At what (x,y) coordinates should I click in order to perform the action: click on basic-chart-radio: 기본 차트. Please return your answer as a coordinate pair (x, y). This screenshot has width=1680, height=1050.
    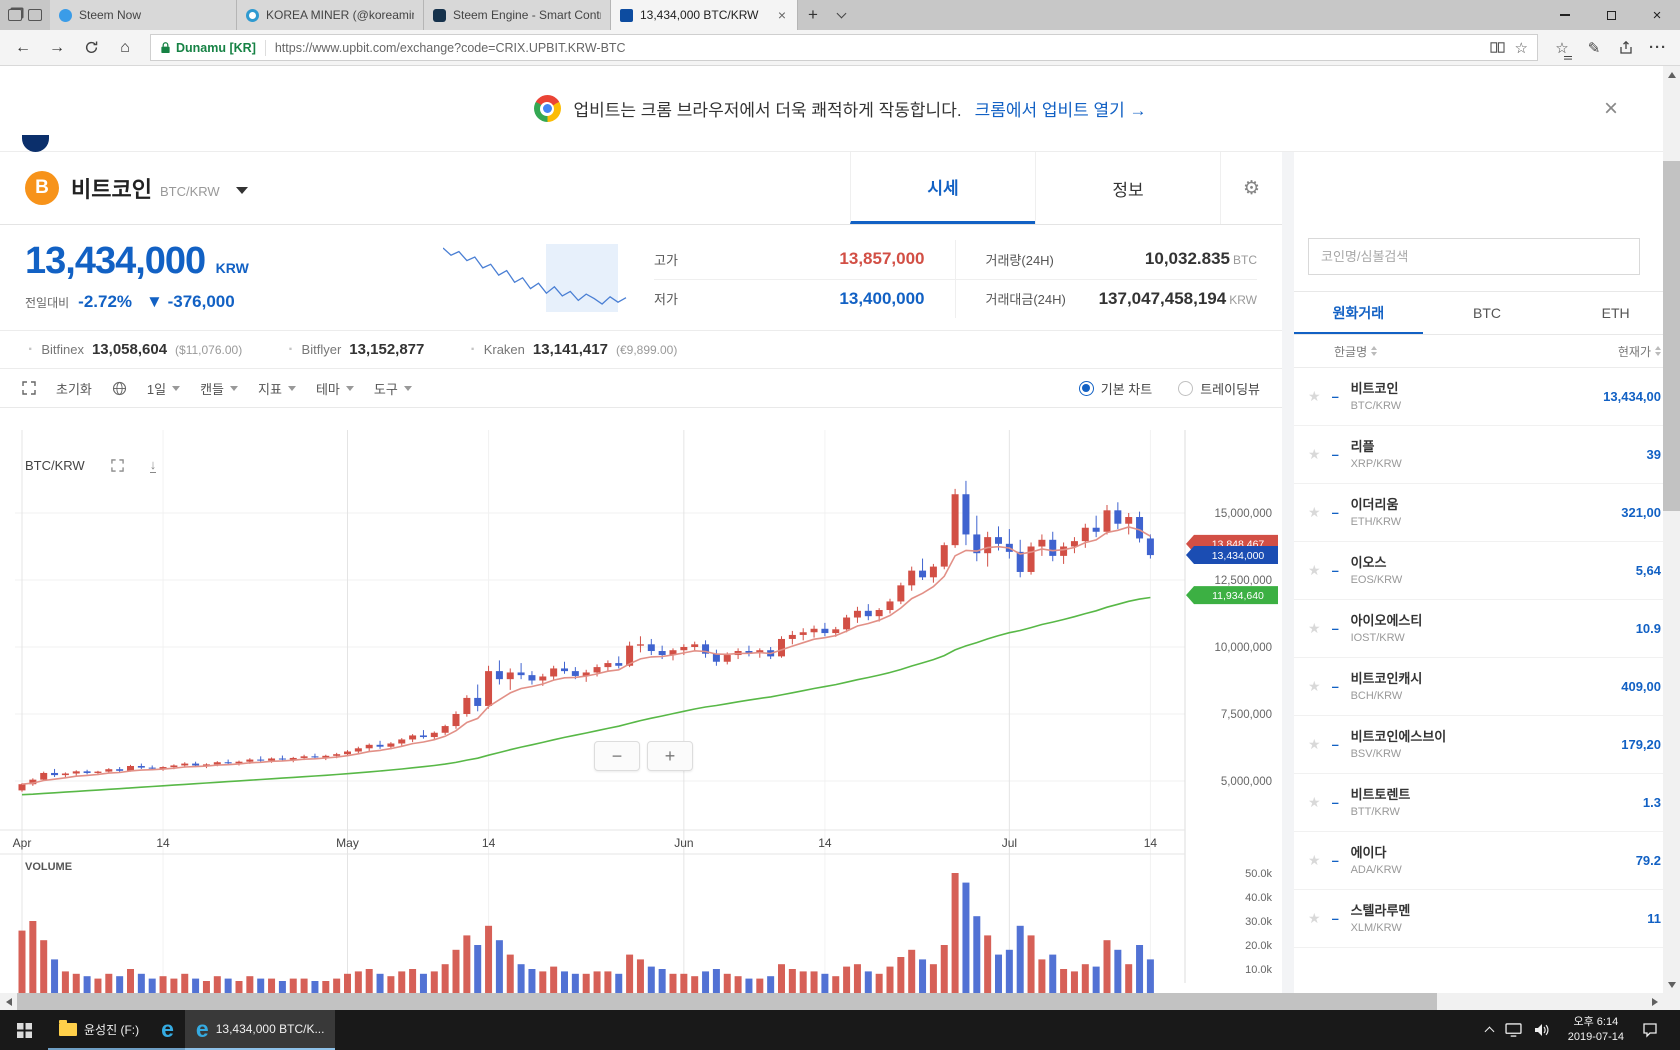
    Looking at the image, I should click on (1115, 388).